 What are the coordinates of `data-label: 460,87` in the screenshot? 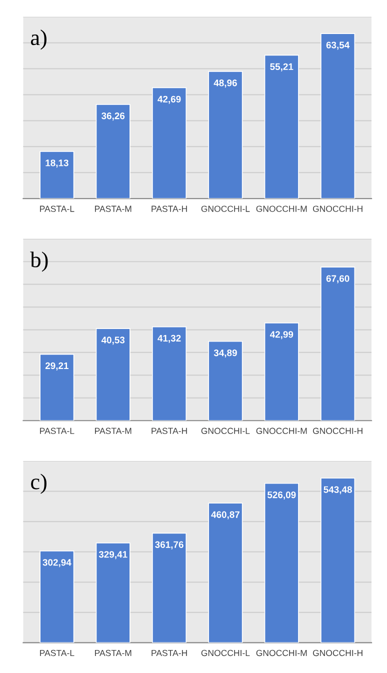 It's located at (225, 515).